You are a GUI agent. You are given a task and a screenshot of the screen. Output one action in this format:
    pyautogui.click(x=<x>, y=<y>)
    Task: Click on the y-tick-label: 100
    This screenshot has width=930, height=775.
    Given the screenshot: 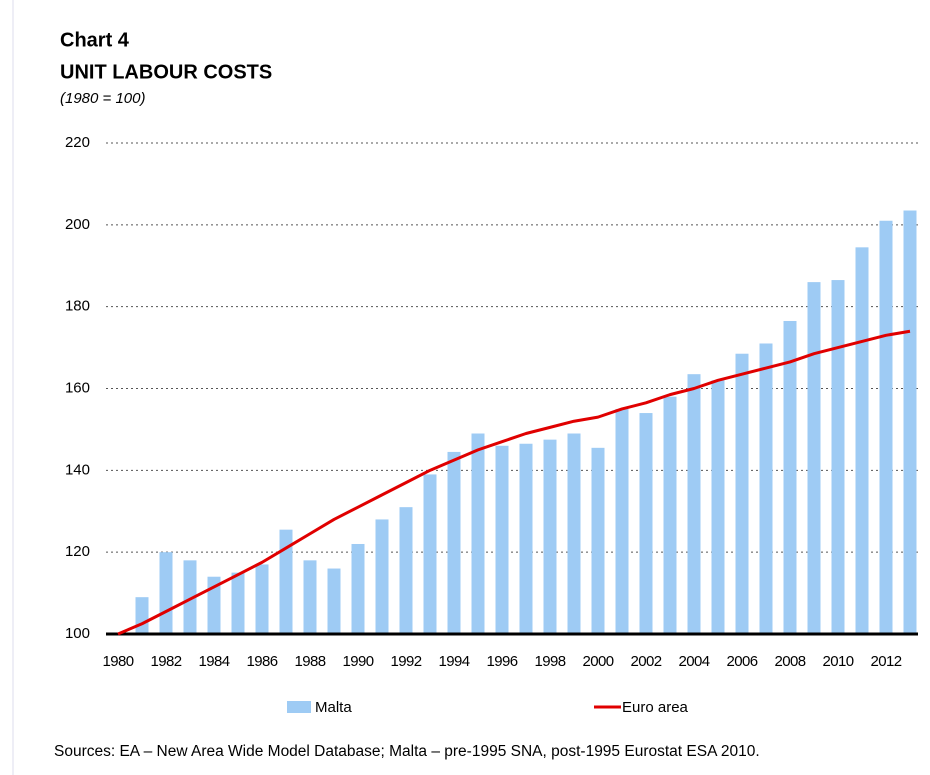 What is the action you would take?
    pyautogui.click(x=77, y=633)
    